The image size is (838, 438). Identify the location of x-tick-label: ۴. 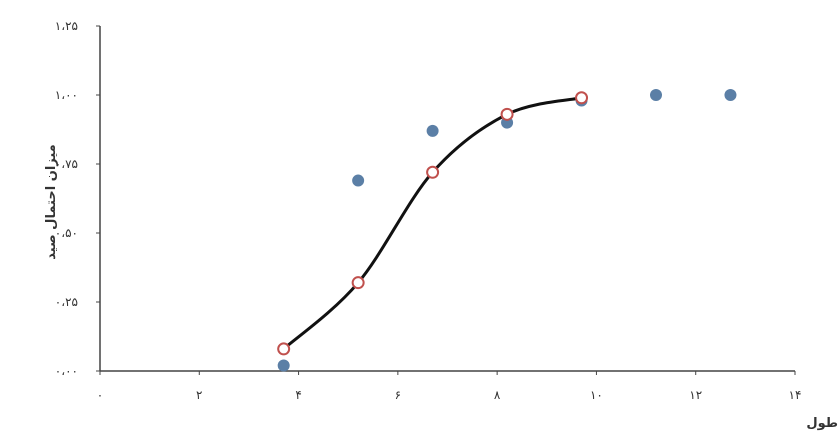
(298, 395).